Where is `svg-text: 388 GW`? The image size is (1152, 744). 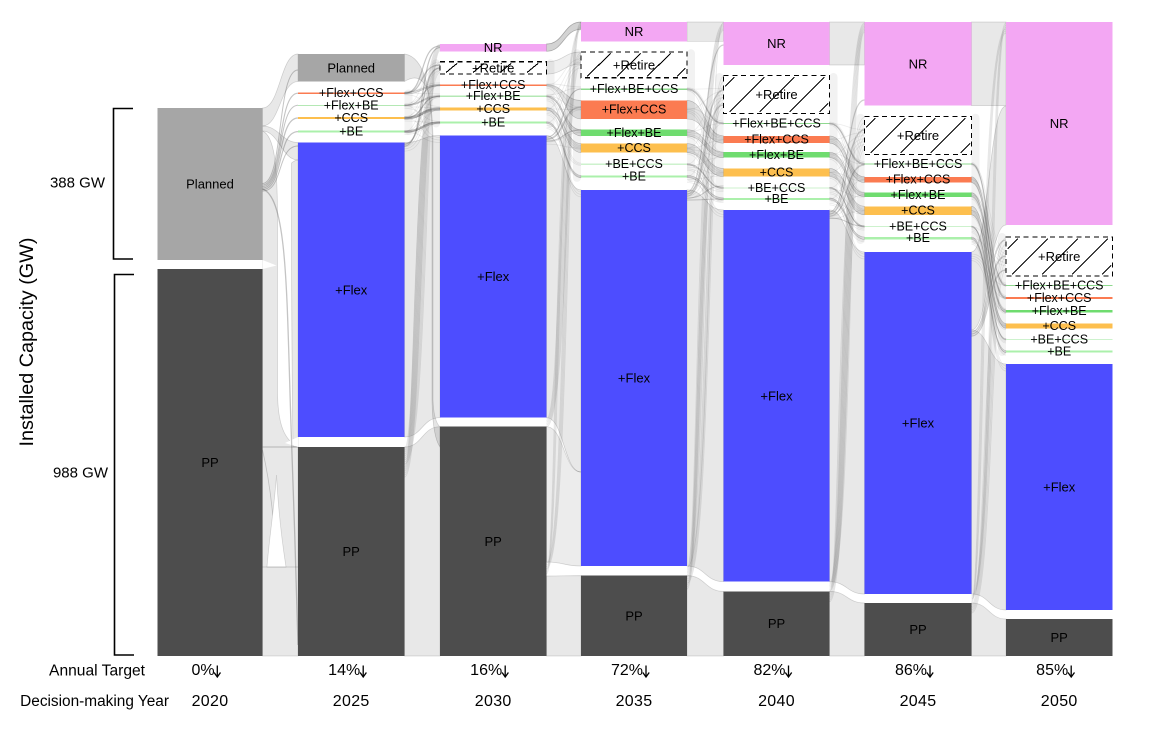
svg-text: 388 GW is located at coordinates (78, 183).